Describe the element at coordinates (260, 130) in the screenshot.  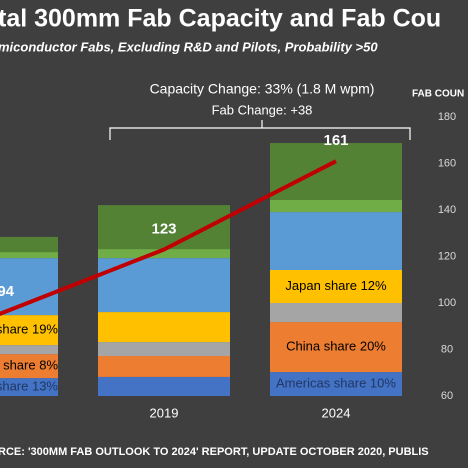
I see `bracket` at that location.